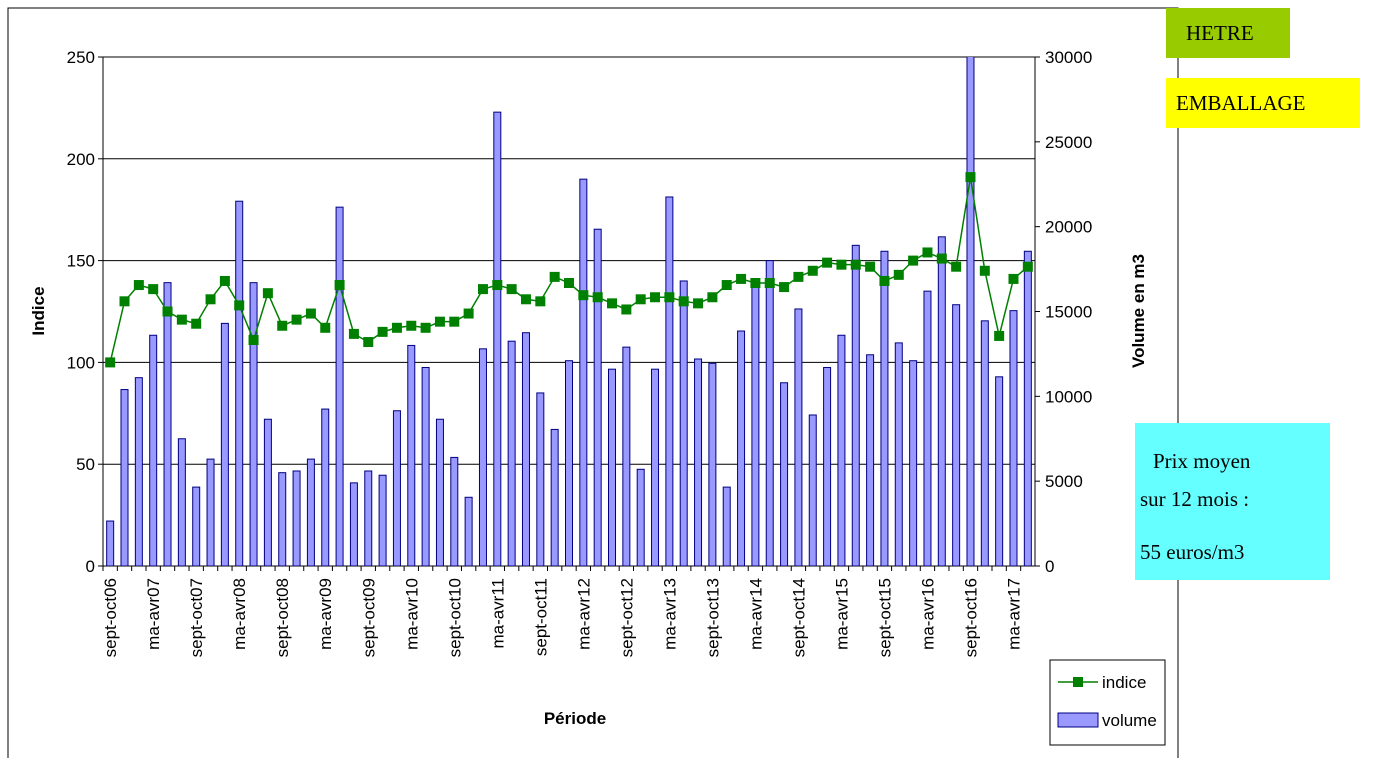 The height and width of the screenshot is (763, 1380). I want to click on y-tick-label: 0, so click(90, 566).